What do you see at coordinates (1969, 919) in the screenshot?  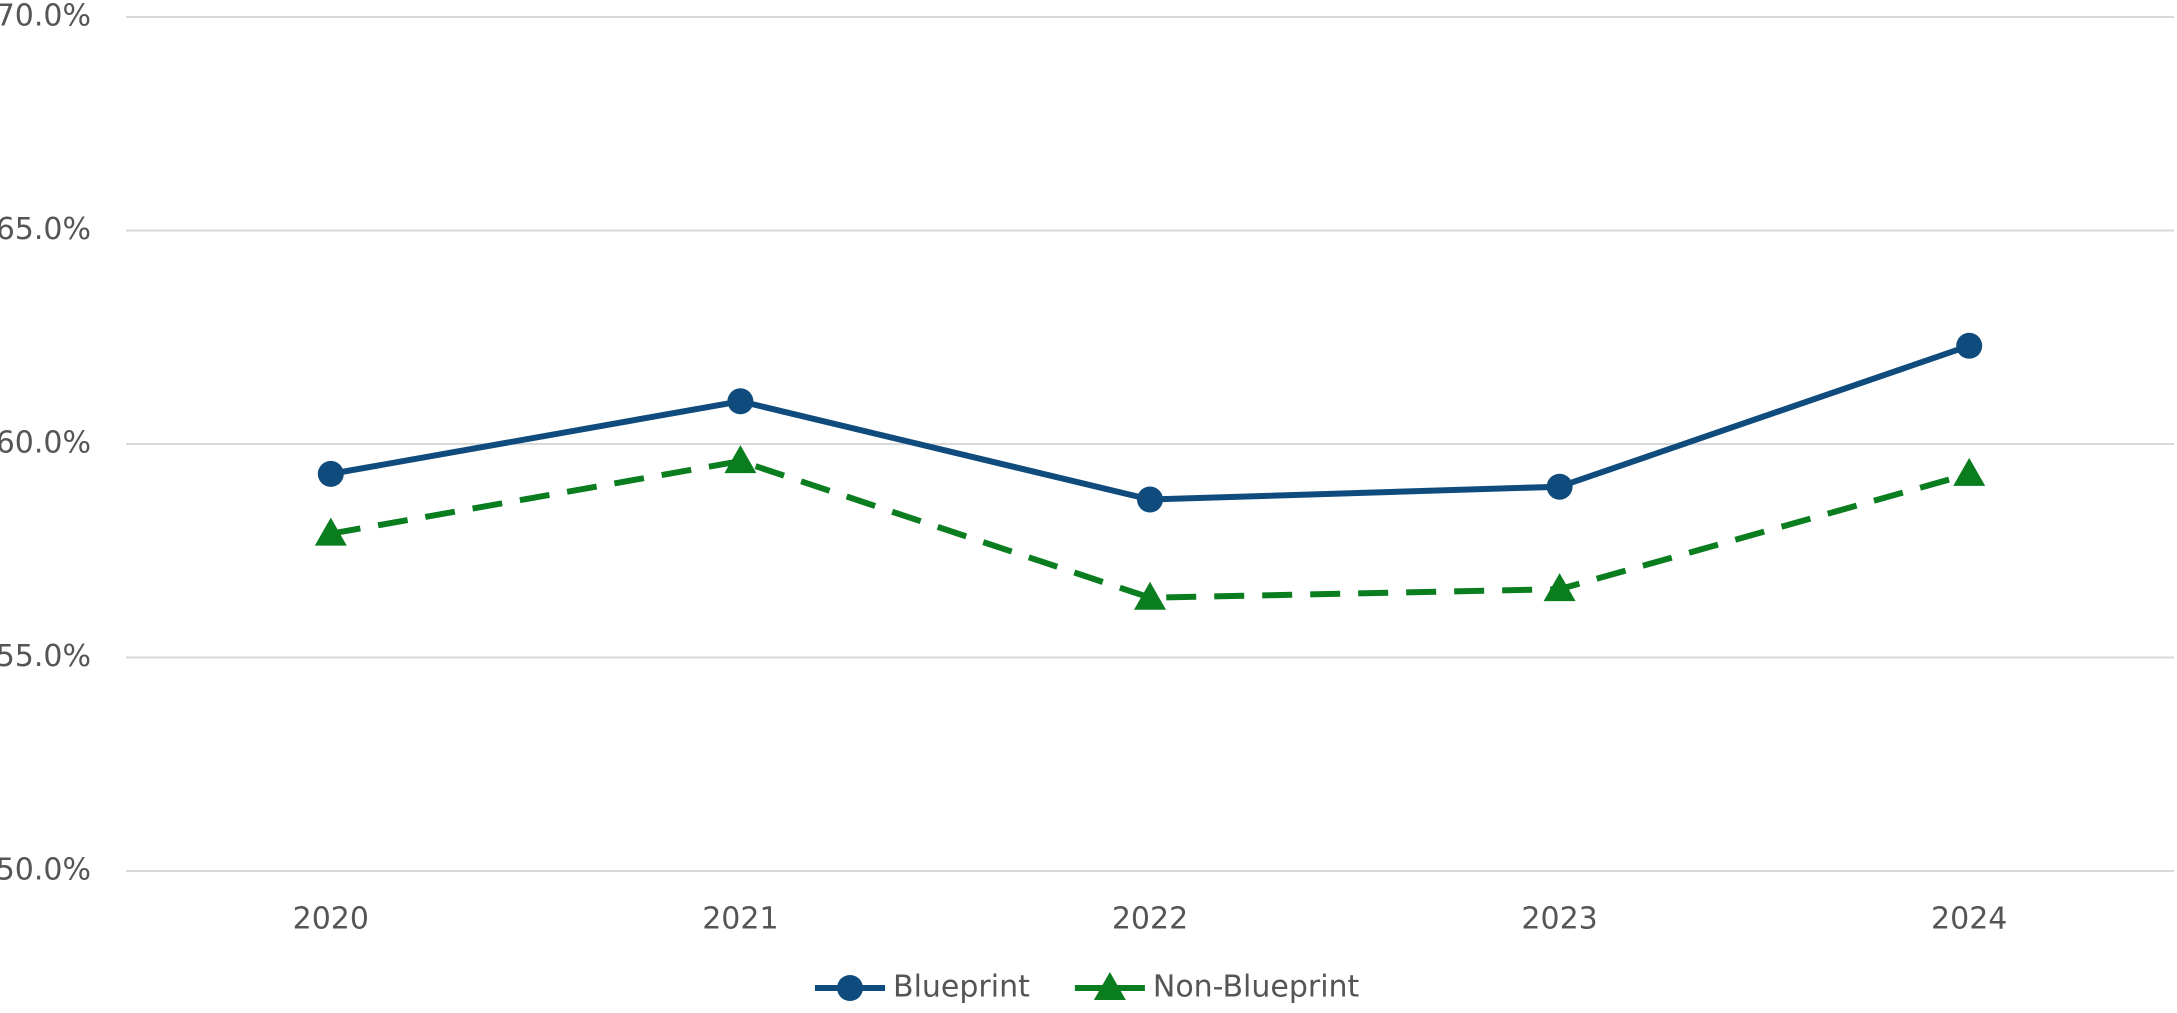 I see `x-tick-label: 2024` at bounding box center [1969, 919].